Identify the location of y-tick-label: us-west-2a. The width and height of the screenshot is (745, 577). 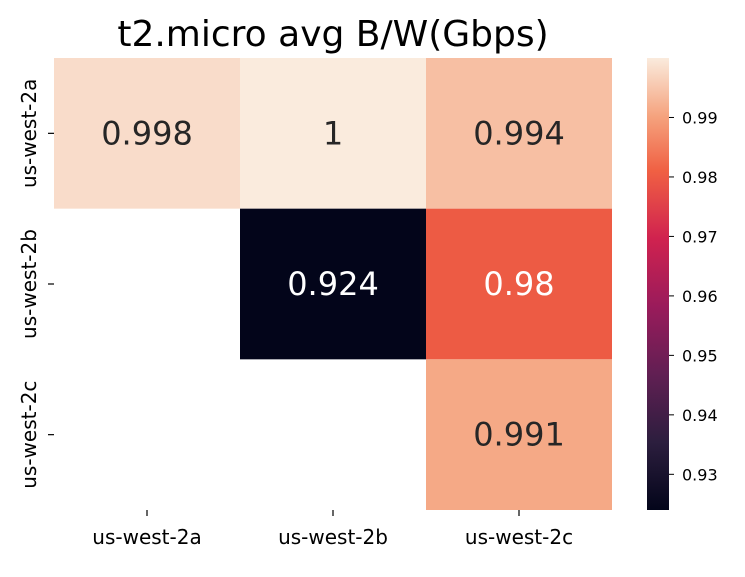
(29, 133).